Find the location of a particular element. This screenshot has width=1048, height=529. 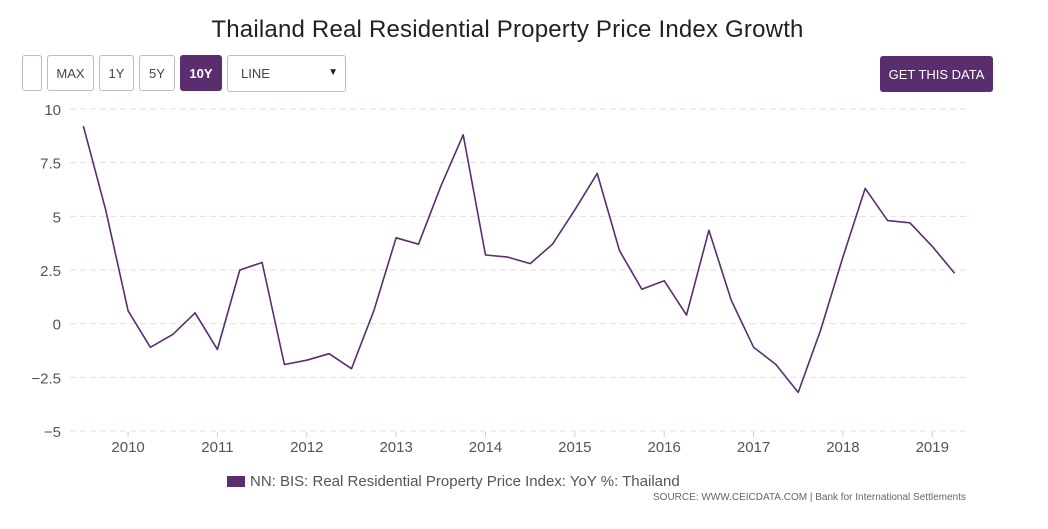

x-tick-label: 2011 is located at coordinates (217, 447).